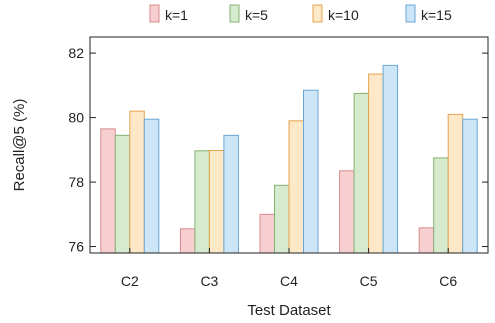  I want to click on legend: k=1 k=5 k=10 k=15, so click(300, 13).